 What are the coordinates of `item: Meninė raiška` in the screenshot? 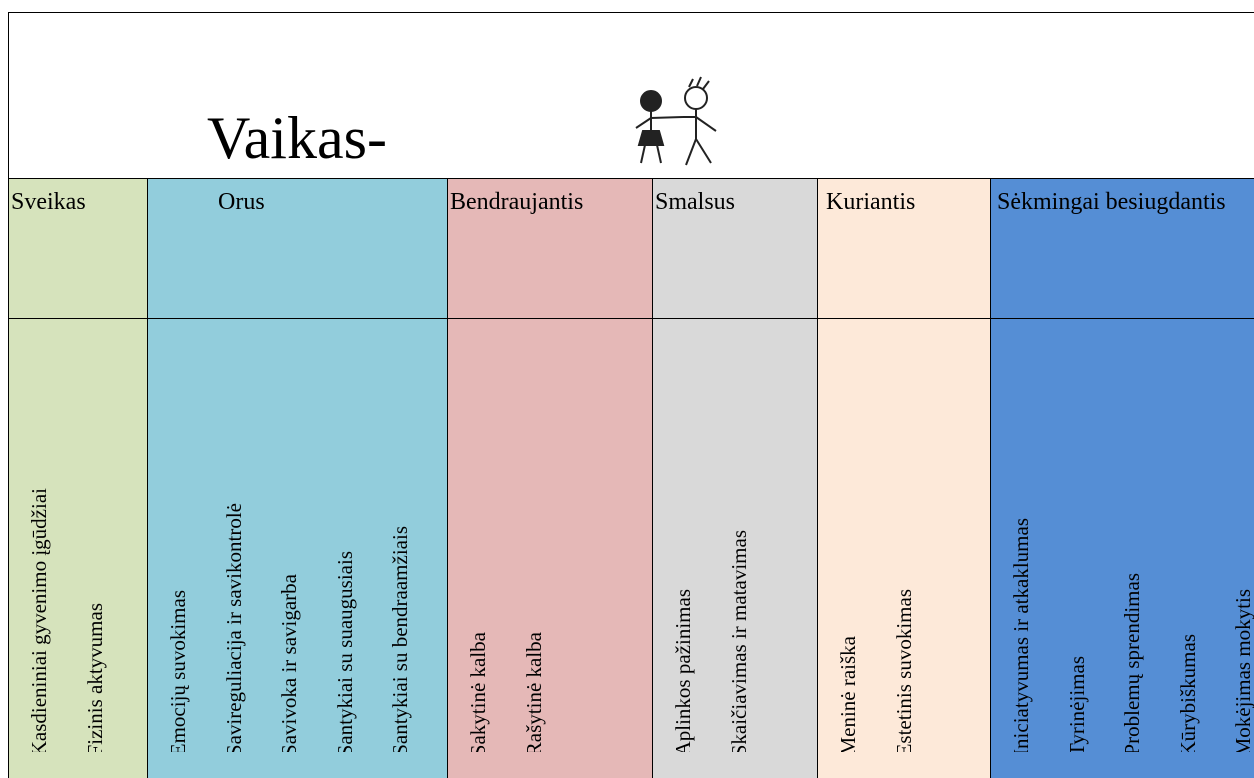 It's located at (848, 694).